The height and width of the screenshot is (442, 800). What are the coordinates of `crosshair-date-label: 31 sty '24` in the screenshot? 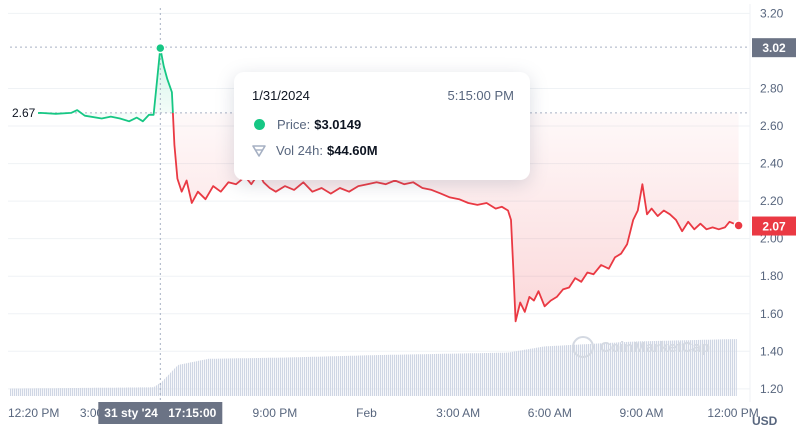 It's located at (131, 413).